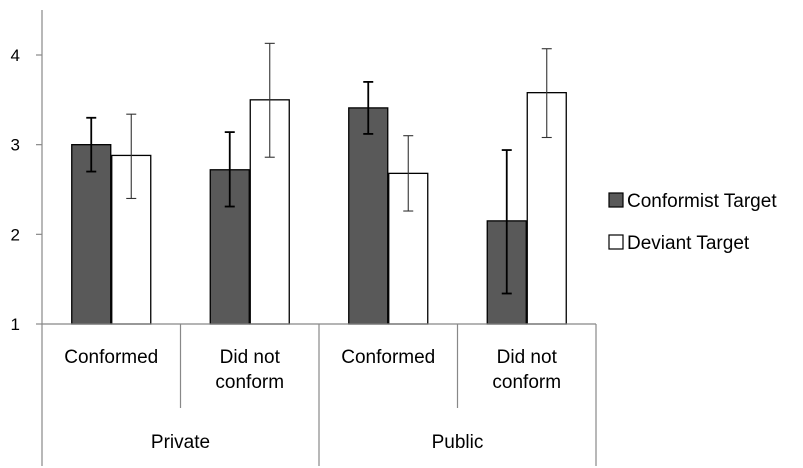  What do you see at coordinates (15, 324) in the screenshot?
I see `y-tick-label-1: 1` at bounding box center [15, 324].